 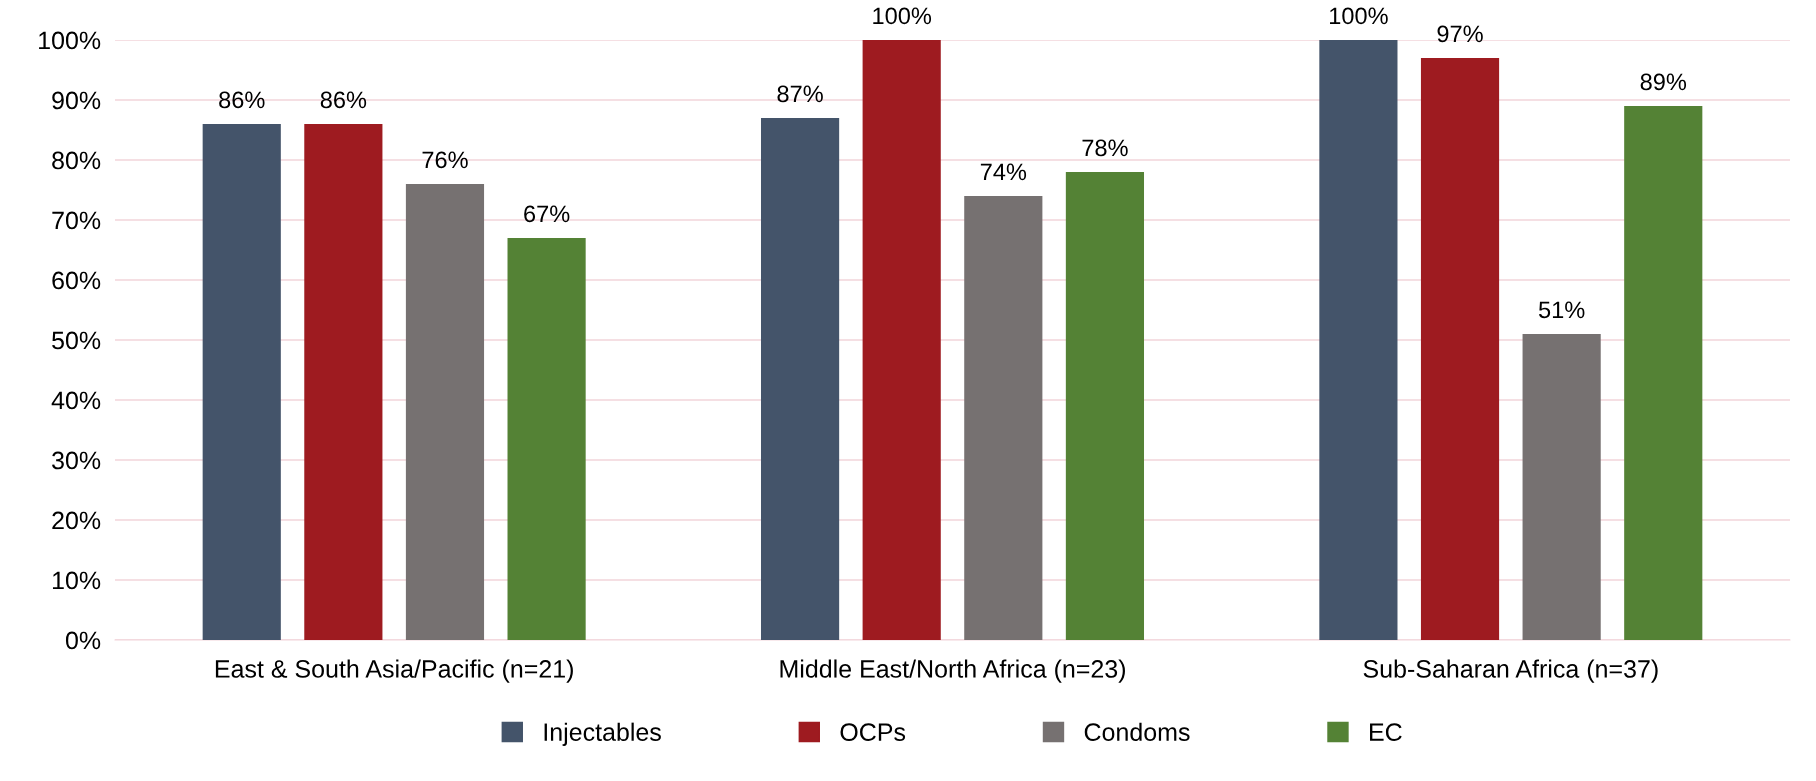 What do you see at coordinates (394, 671) in the screenshot?
I see `x-tick-label: East & South Asia/Pacific (n=21)` at bounding box center [394, 671].